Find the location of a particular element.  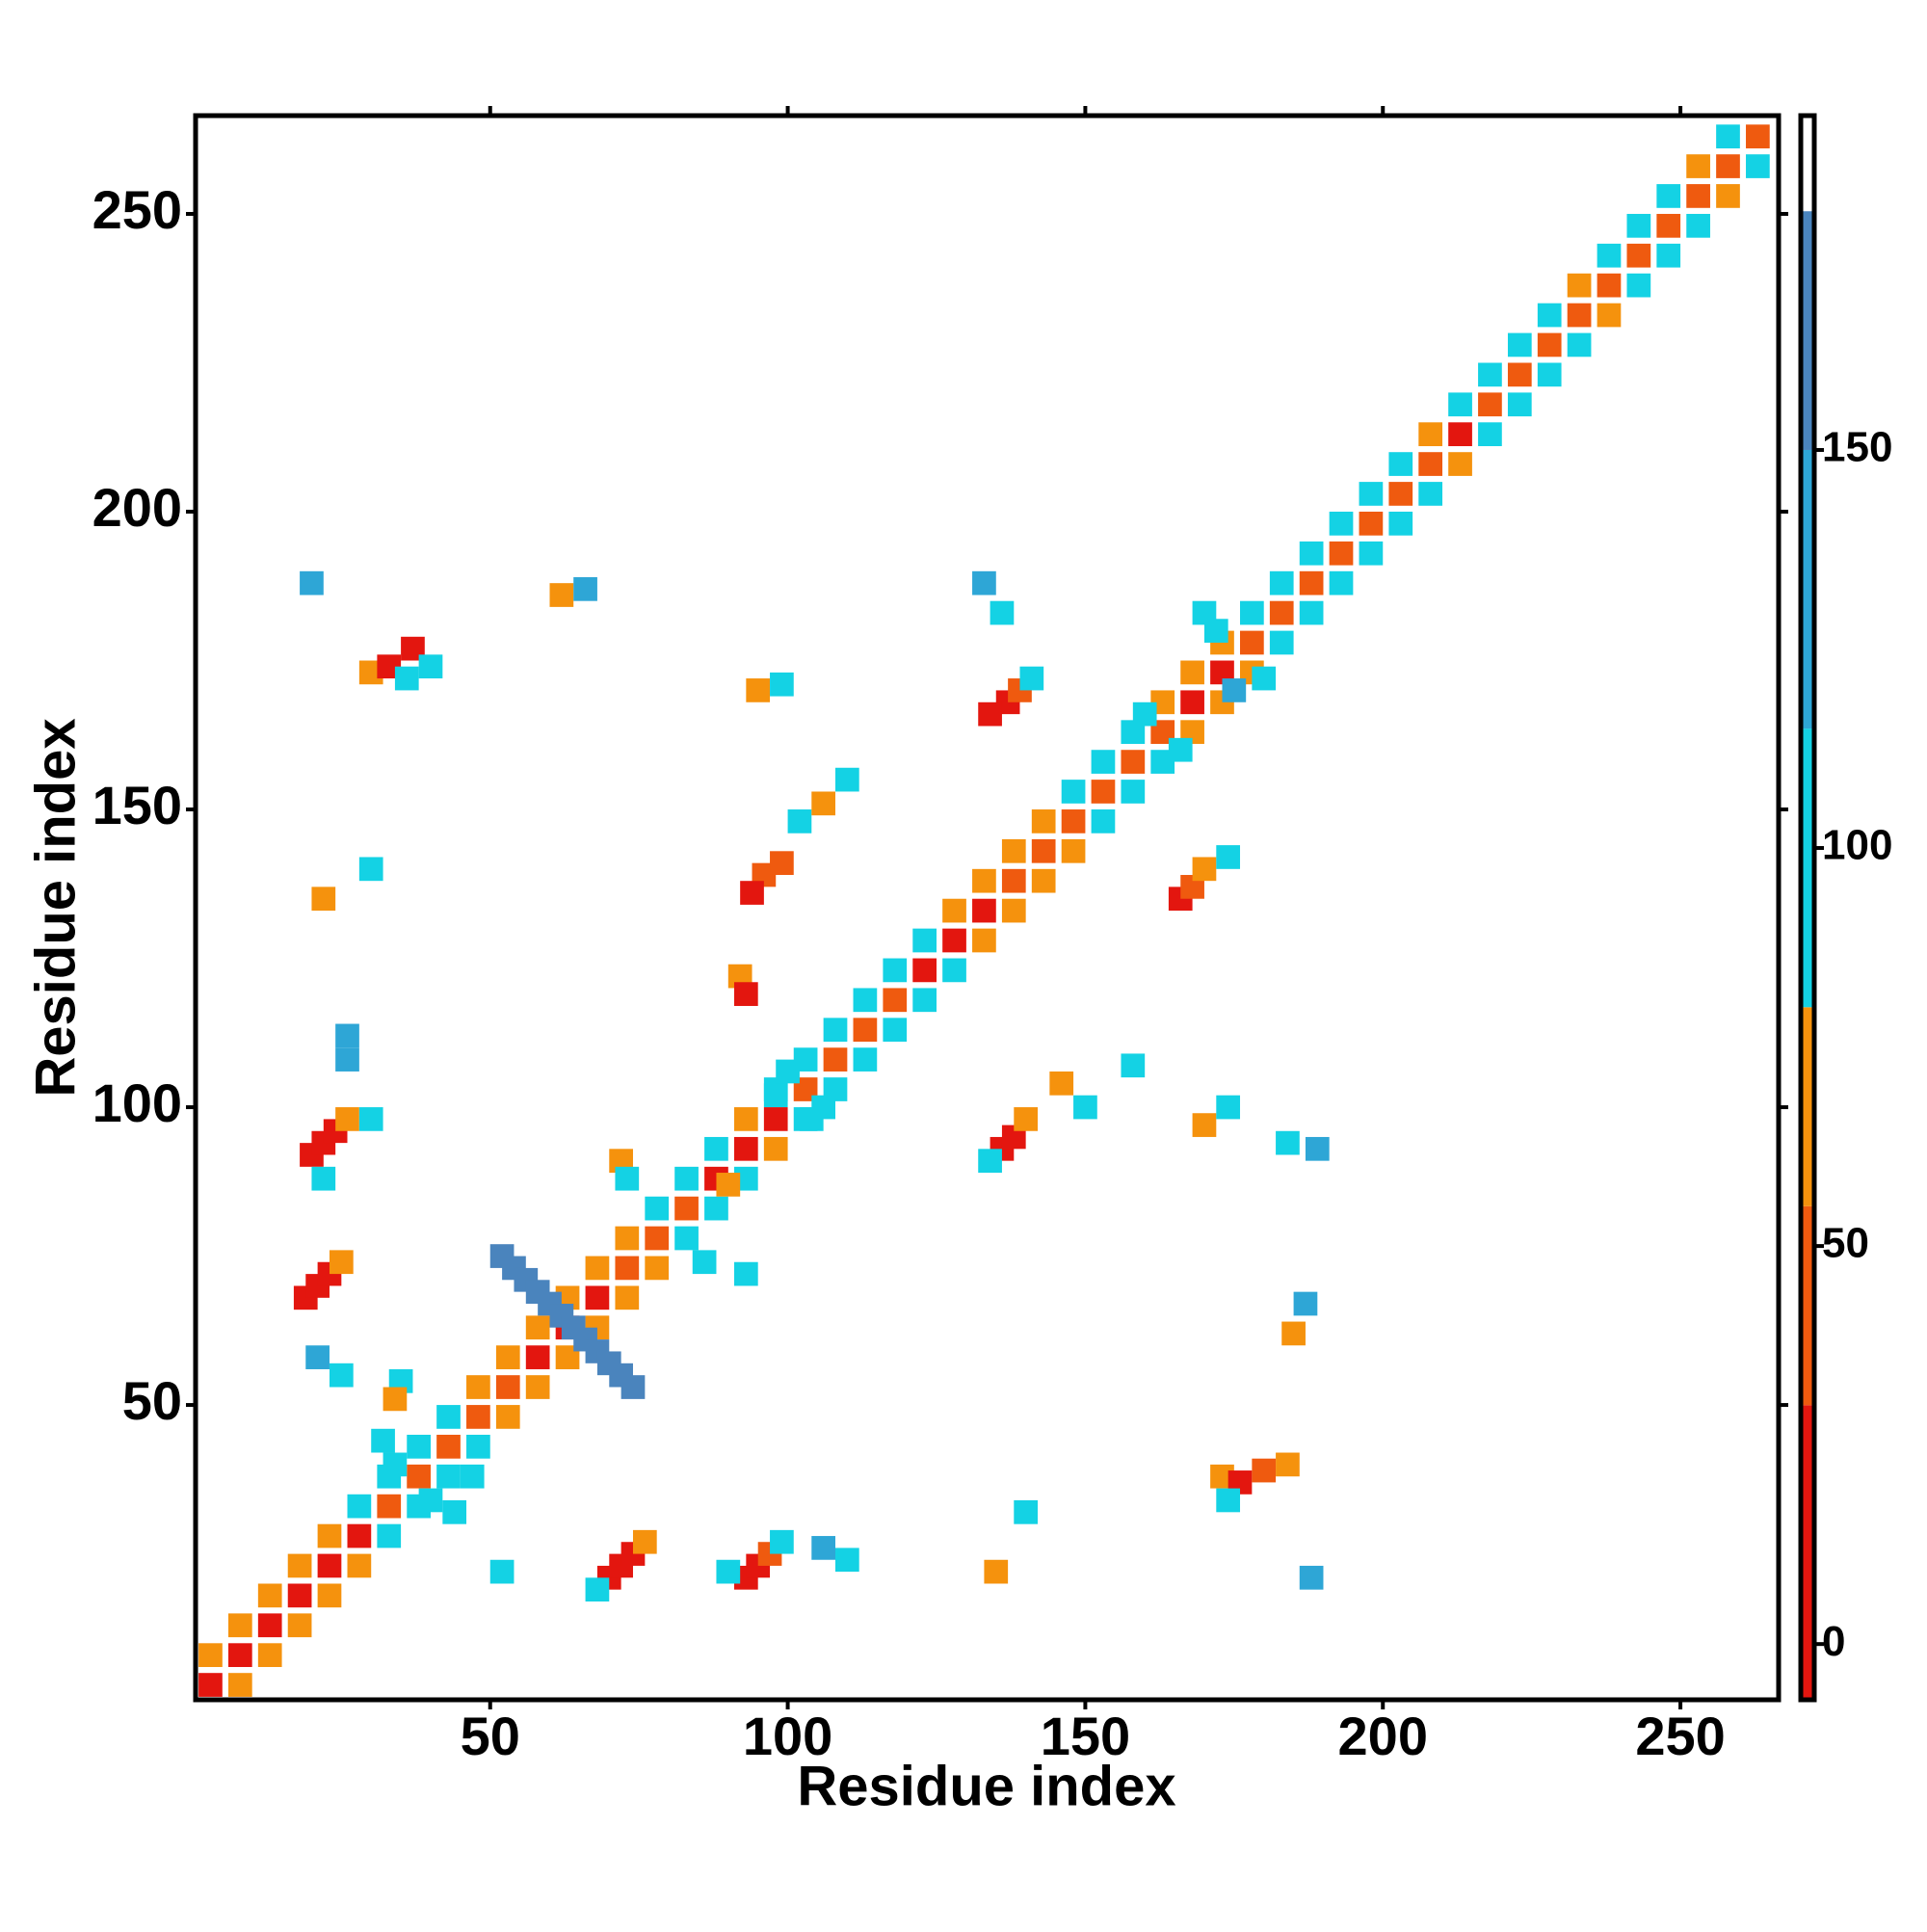

colorbar is located at coordinates (1807, 908).